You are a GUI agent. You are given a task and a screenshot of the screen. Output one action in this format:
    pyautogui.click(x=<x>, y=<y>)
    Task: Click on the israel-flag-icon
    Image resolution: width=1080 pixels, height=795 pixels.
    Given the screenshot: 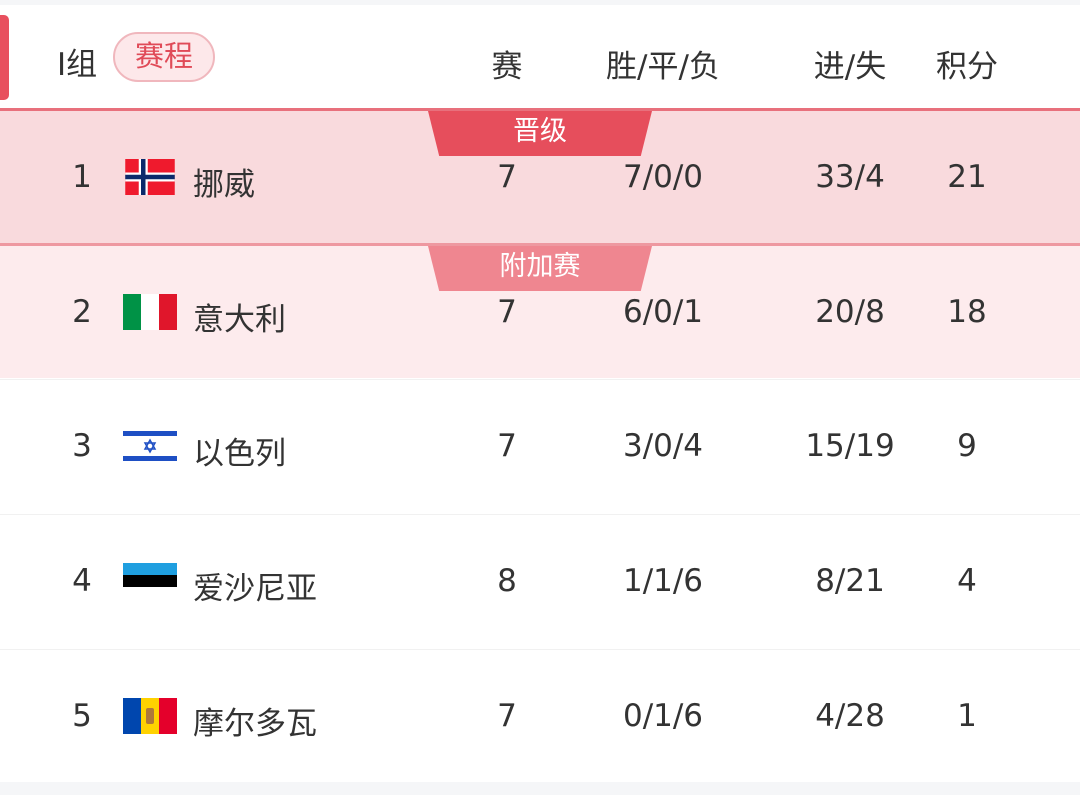 What is the action you would take?
    pyautogui.click(x=150, y=446)
    